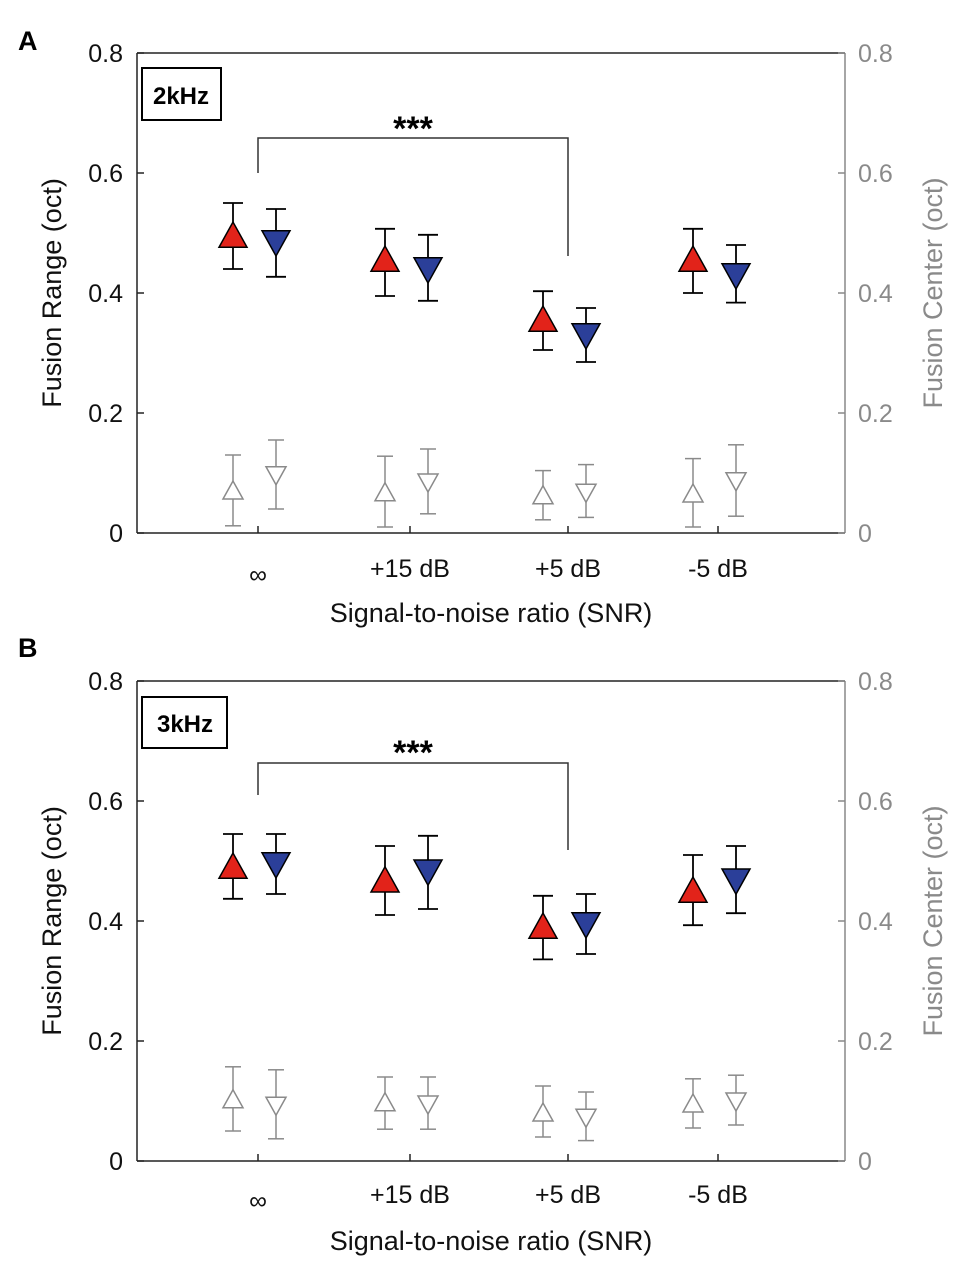 This screenshot has height=1283, width=975. What do you see at coordinates (28, 648) in the screenshot?
I see `panel-letter: B` at bounding box center [28, 648].